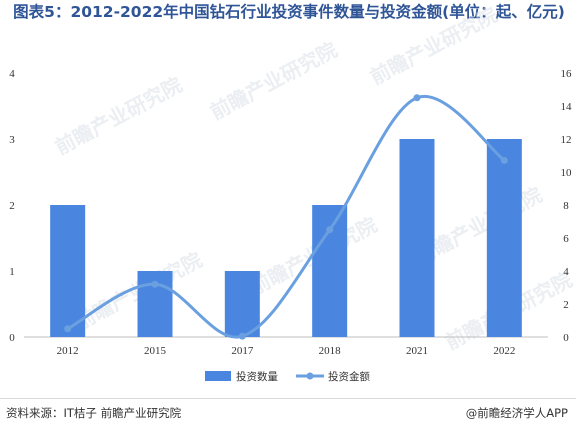  I want to click on y-left-tick-label: 3, so click(12, 140).